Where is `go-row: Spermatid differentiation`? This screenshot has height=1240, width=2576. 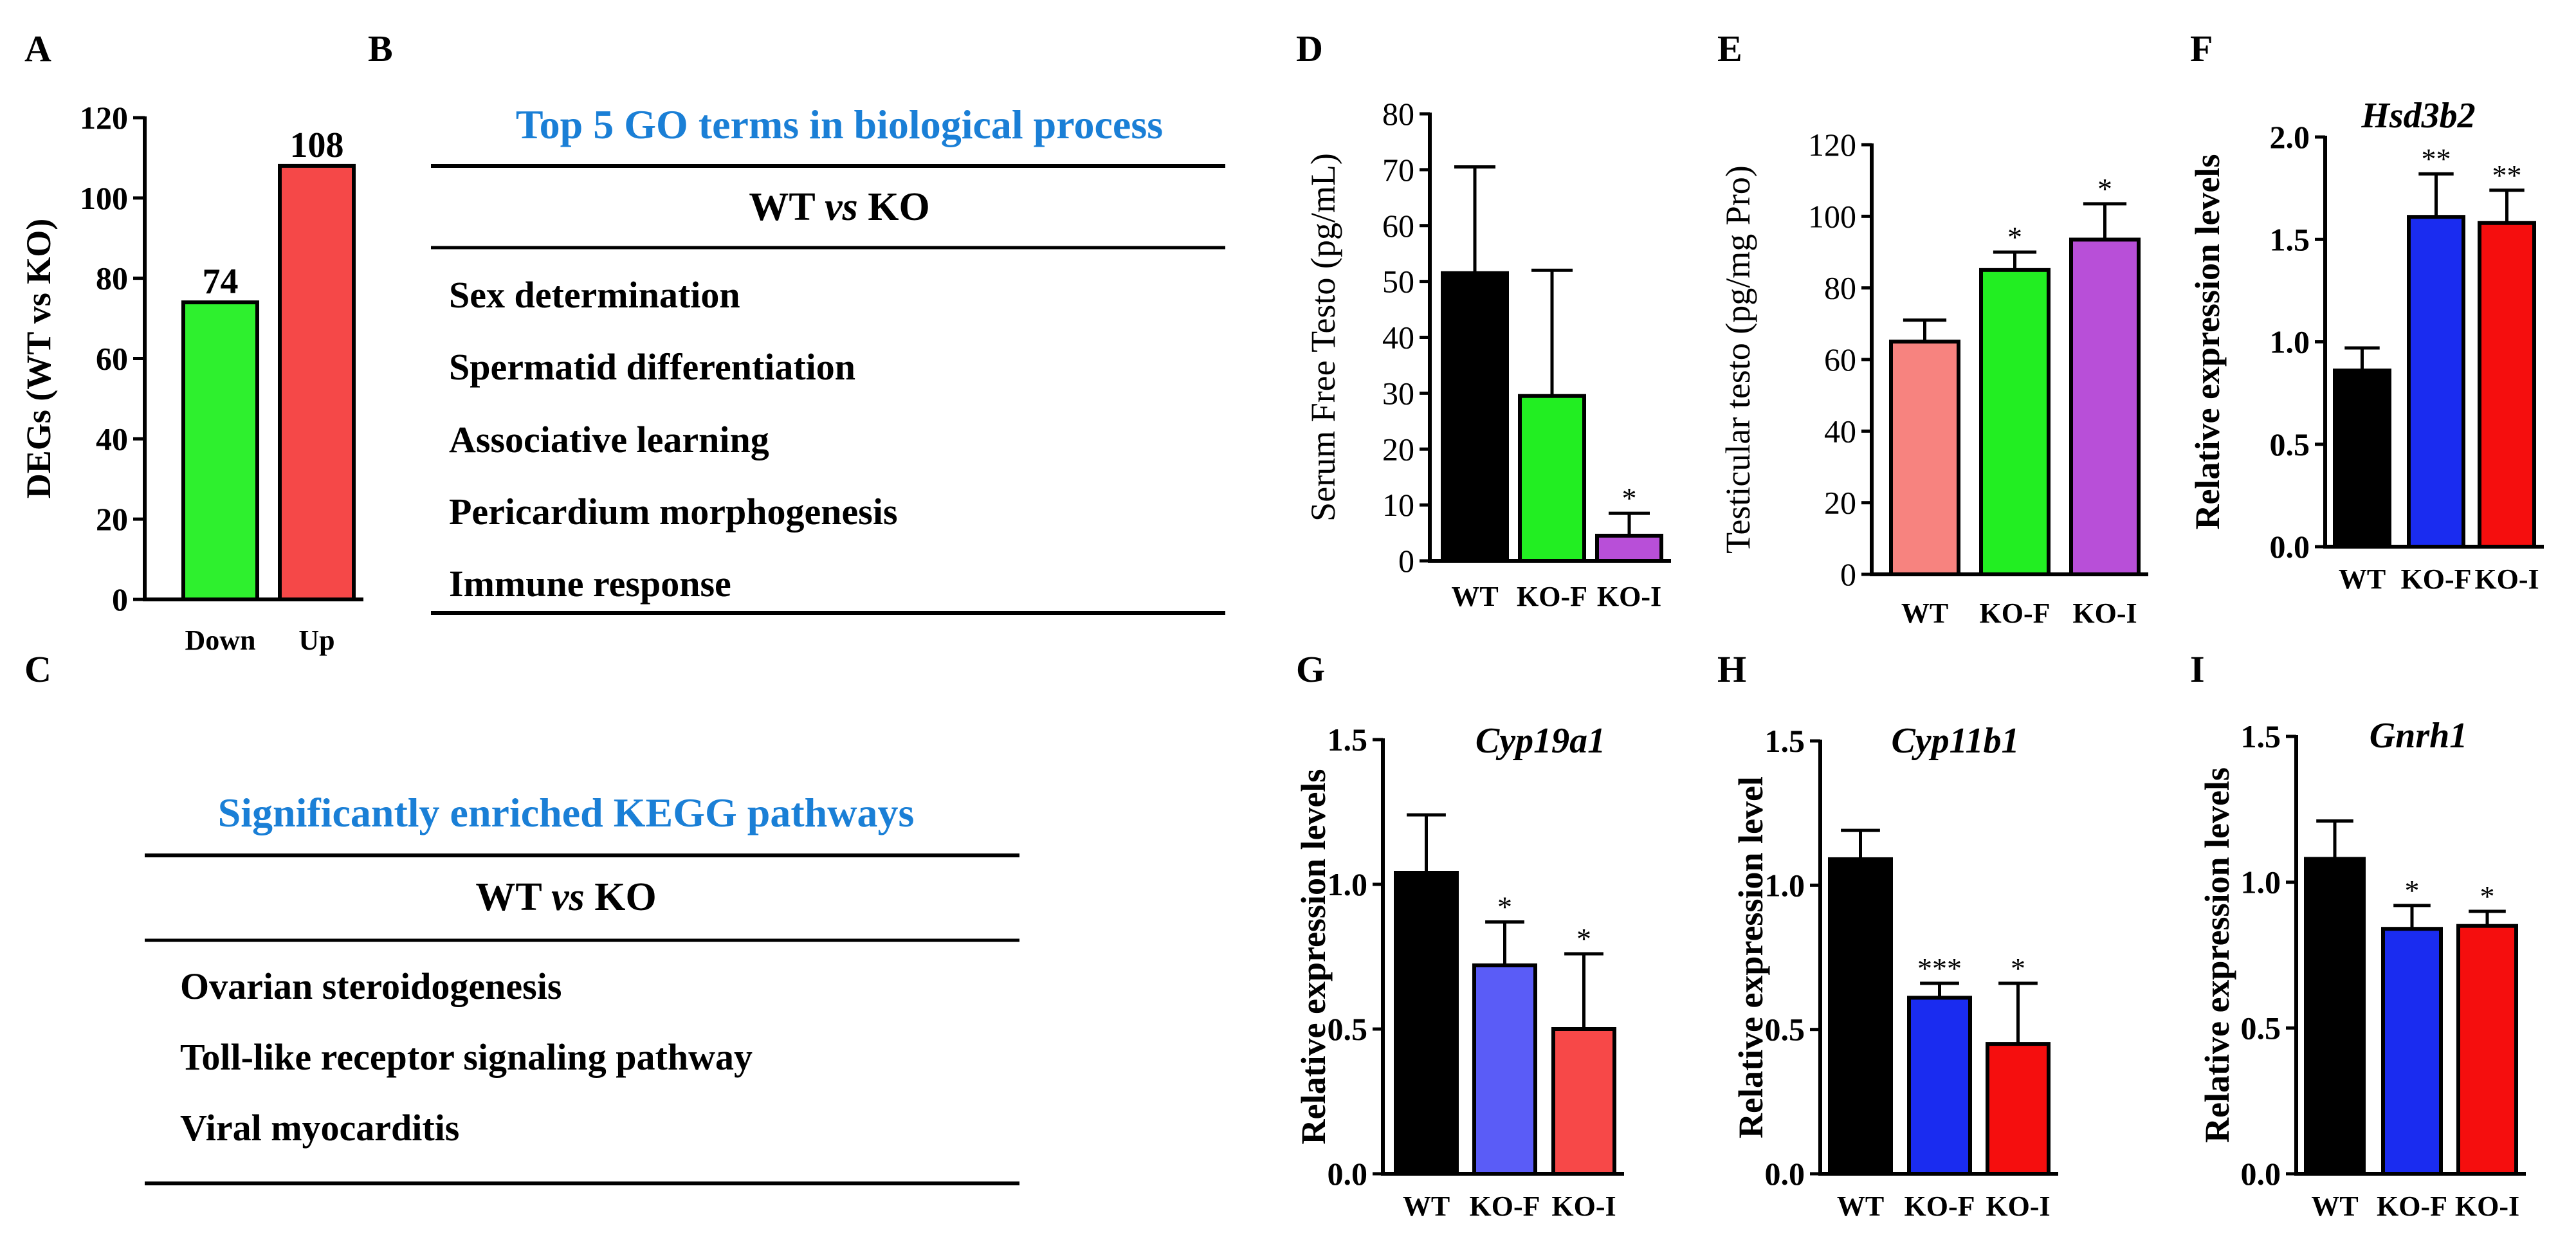 go-row: Spermatid differentiation is located at coordinates (652, 367).